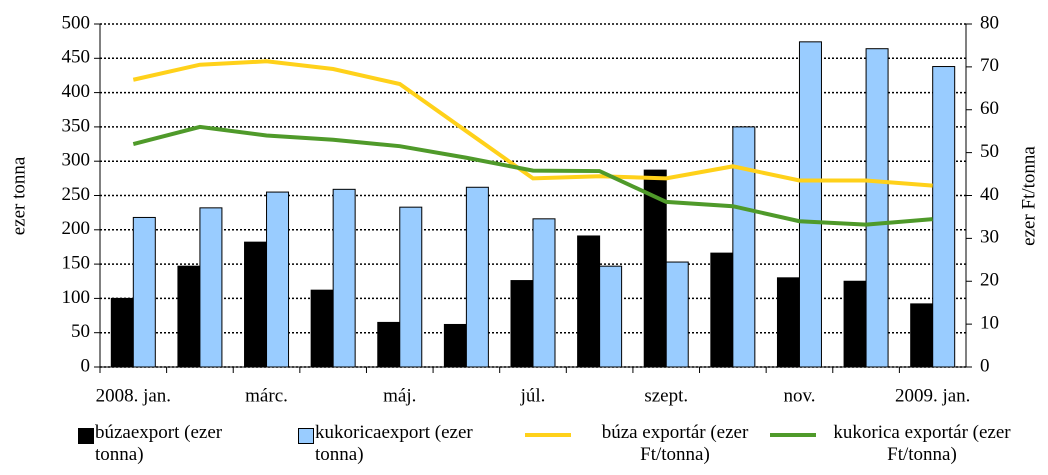 Image resolution: width=1048 pixels, height=475 pixels. What do you see at coordinates (18, 195) in the screenshot?
I see `y-axis-label: ezer tonna` at bounding box center [18, 195].